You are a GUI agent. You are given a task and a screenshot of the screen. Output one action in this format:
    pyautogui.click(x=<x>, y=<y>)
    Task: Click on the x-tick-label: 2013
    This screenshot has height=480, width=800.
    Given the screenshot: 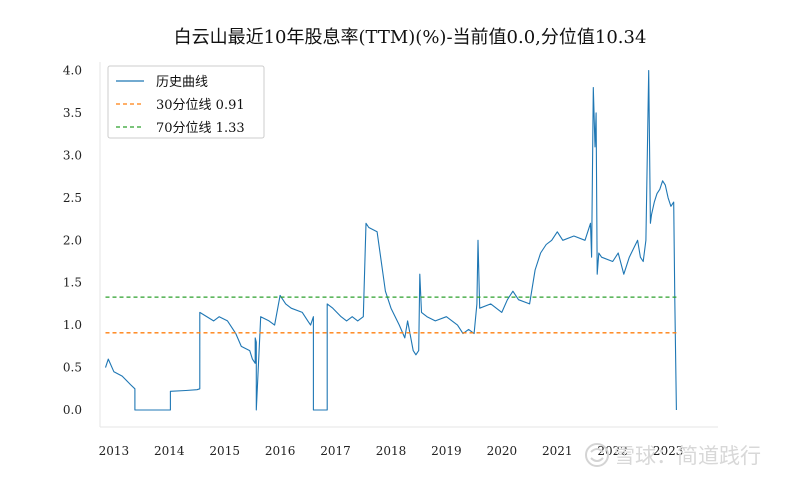 What is the action you would take?
    pyautogui.click(x=114, y=451)
    